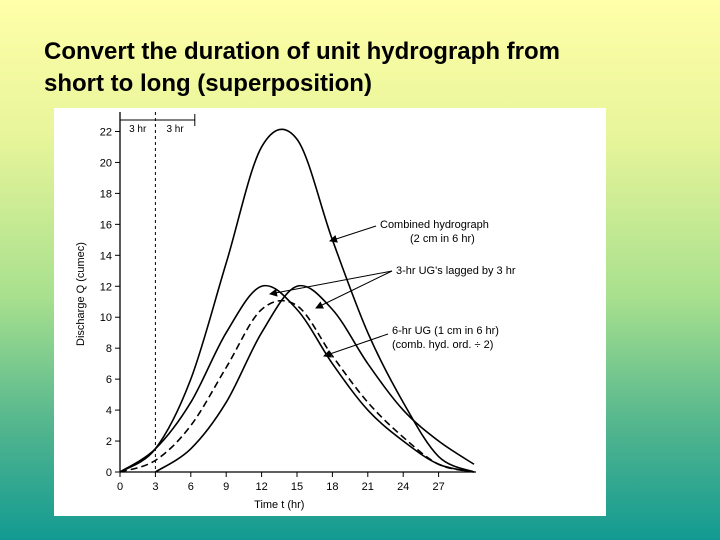  I want to click on duration-label-2: 3 hr, so click(175, 129).